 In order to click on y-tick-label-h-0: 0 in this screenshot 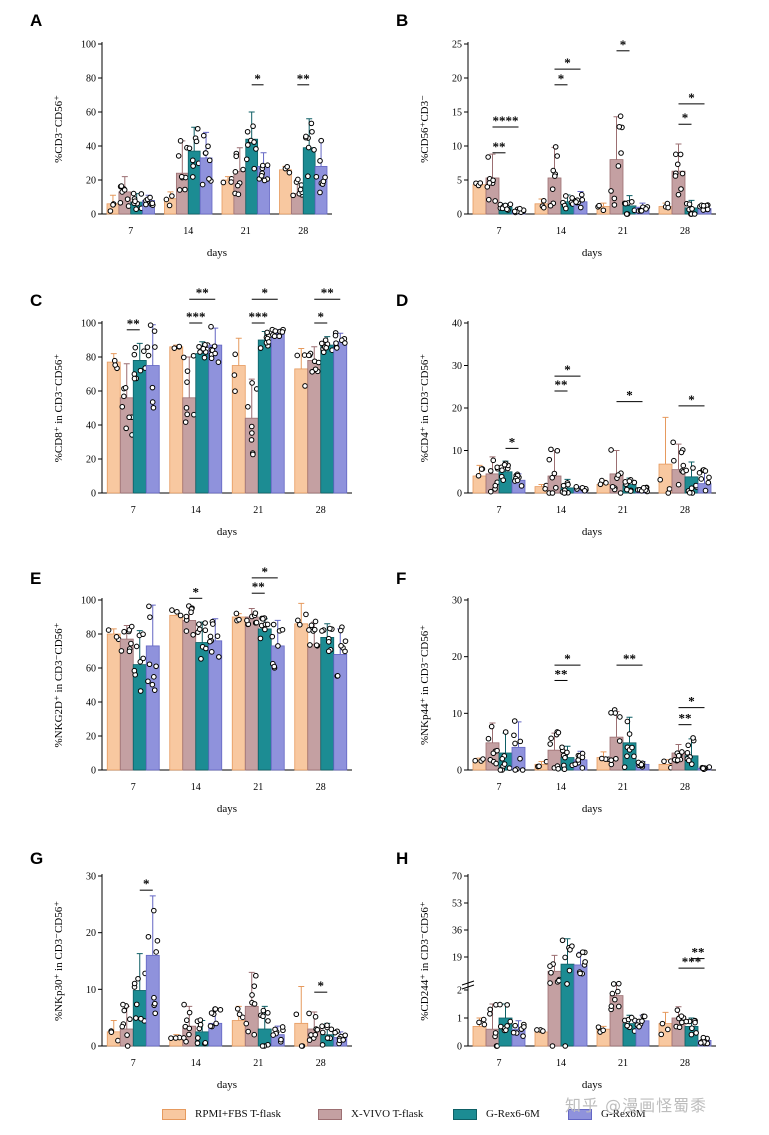, I will do `click(459, 1047)`.